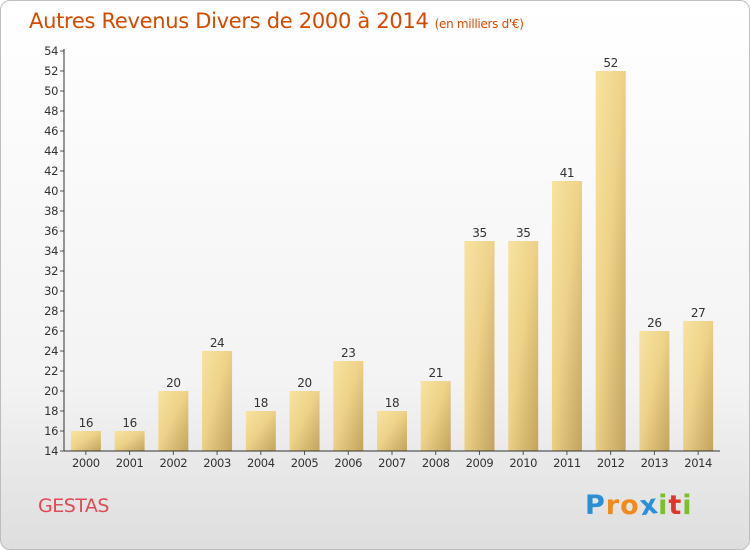  Describe the element at coordinates (51, 111) in the screenshot. I see `y-tick-label: 48` at that location.